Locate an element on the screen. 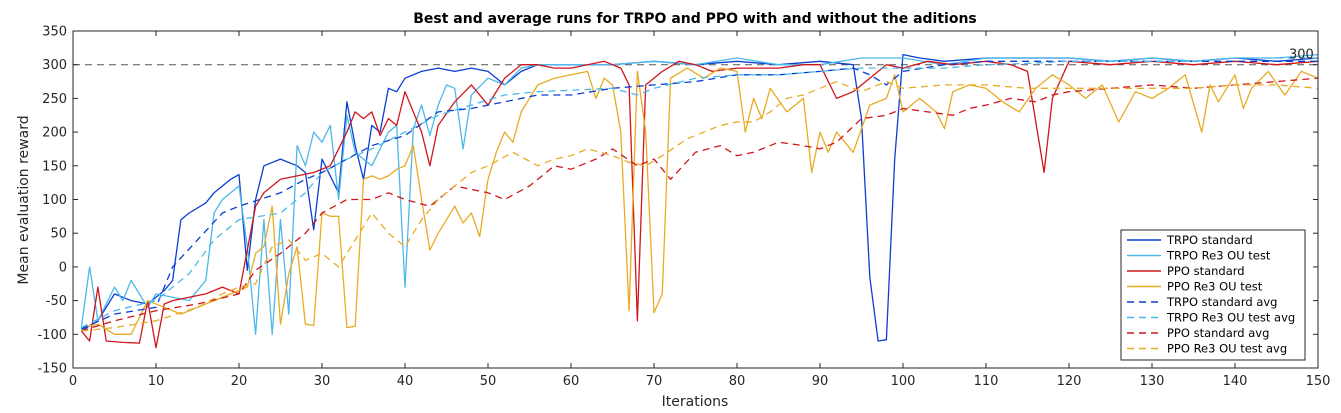  y-tick-label: 250 is located at coordinates (54, 99).